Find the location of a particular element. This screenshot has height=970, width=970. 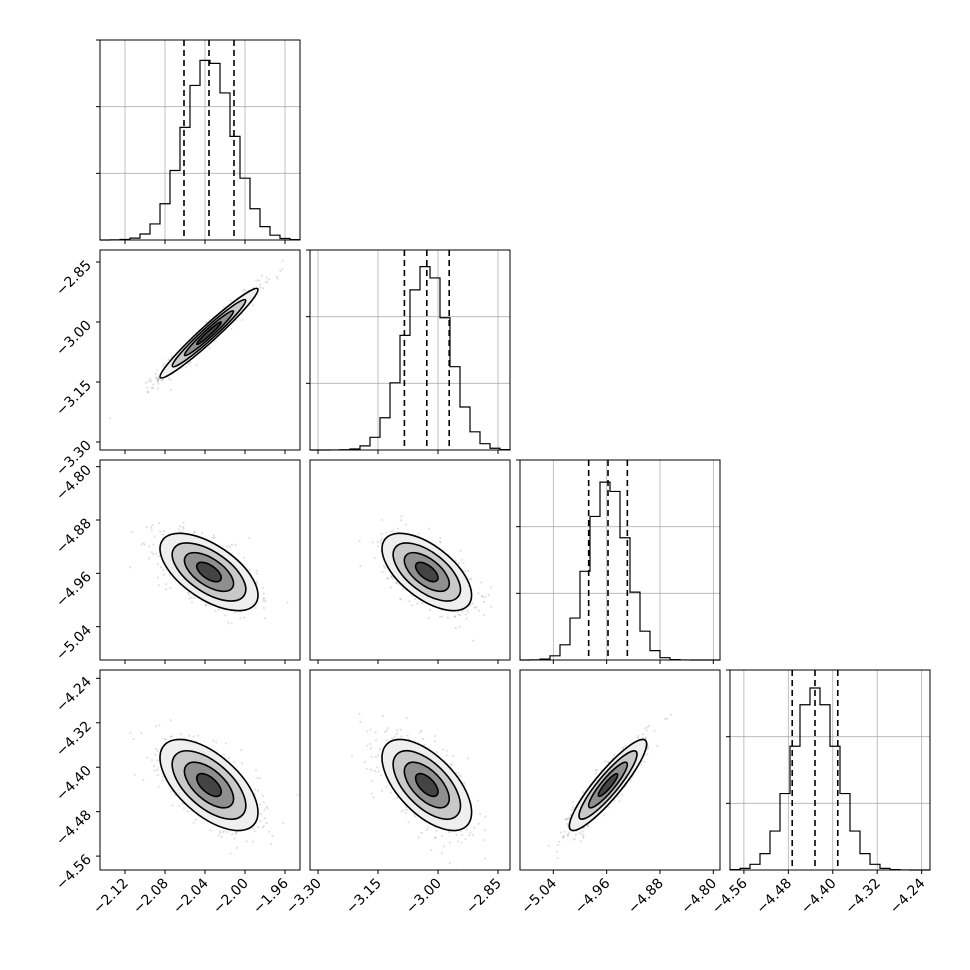

y-tick-label-p2: −3.00 is located at coordinates (74, 339).